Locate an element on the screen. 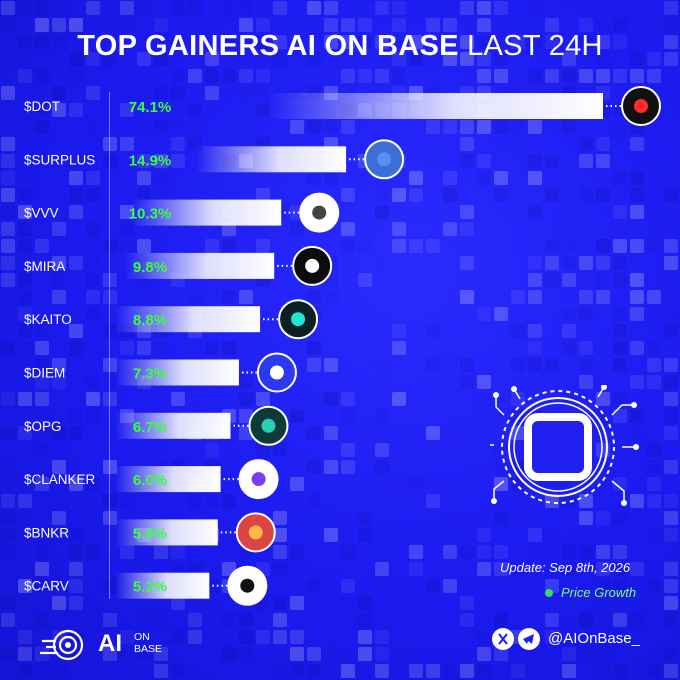 This screenshot has width=680, height=680. ai-on-base-logo-icon is located at coordinates (62, 645).